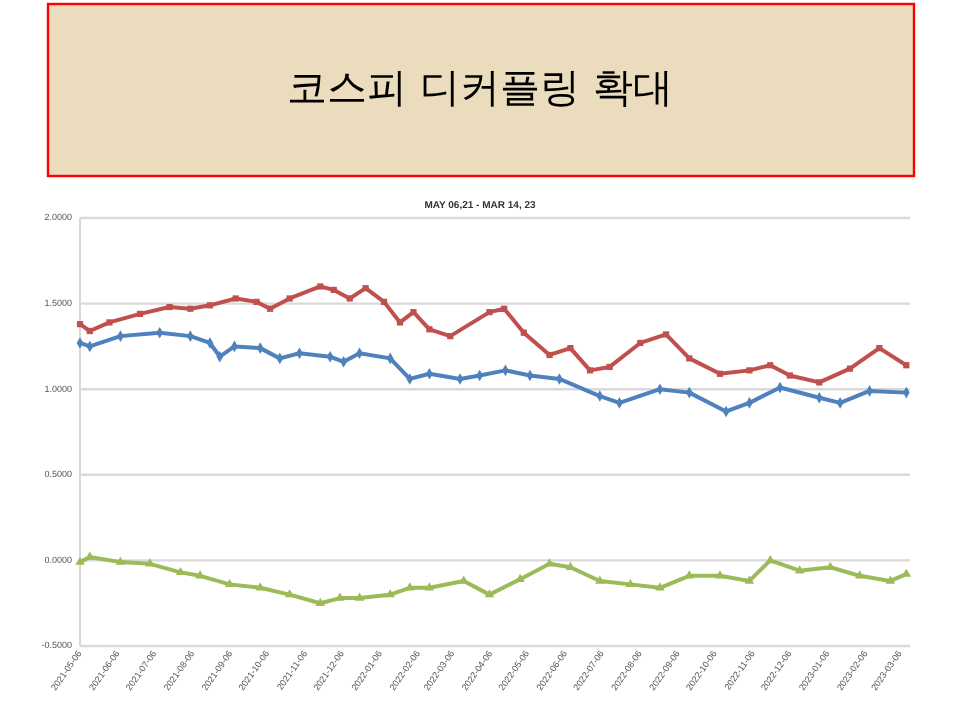  Describe the element at coordinates (480, 86) in the screenshot. I see `chart-title: 코스피 디커플링 확대` at that location.